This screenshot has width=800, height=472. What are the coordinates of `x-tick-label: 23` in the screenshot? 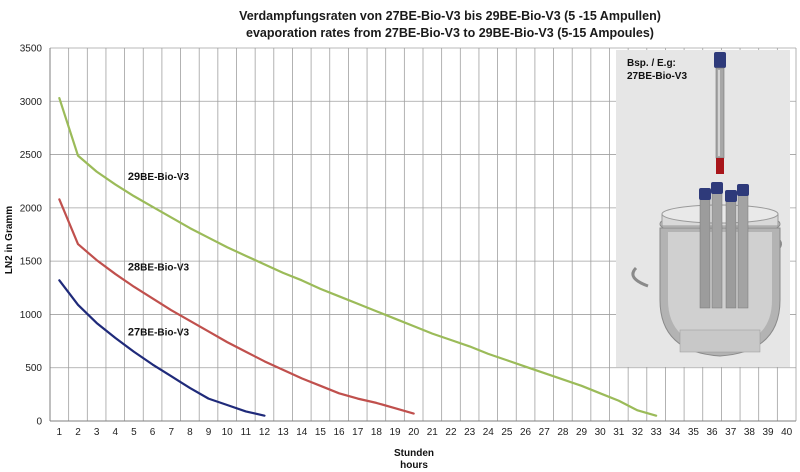 It's located at (470, 432).